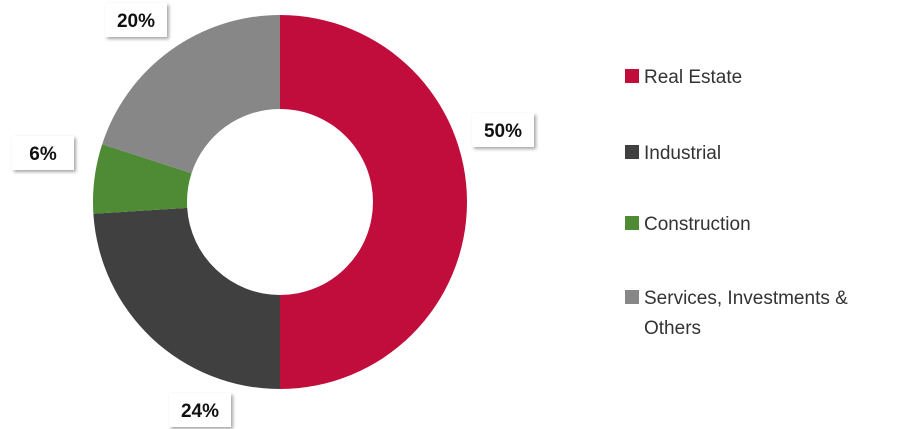 This screenshot has height=429, width=902. I want to click on legend-item-industrial: Industrial, so click(673, 153).